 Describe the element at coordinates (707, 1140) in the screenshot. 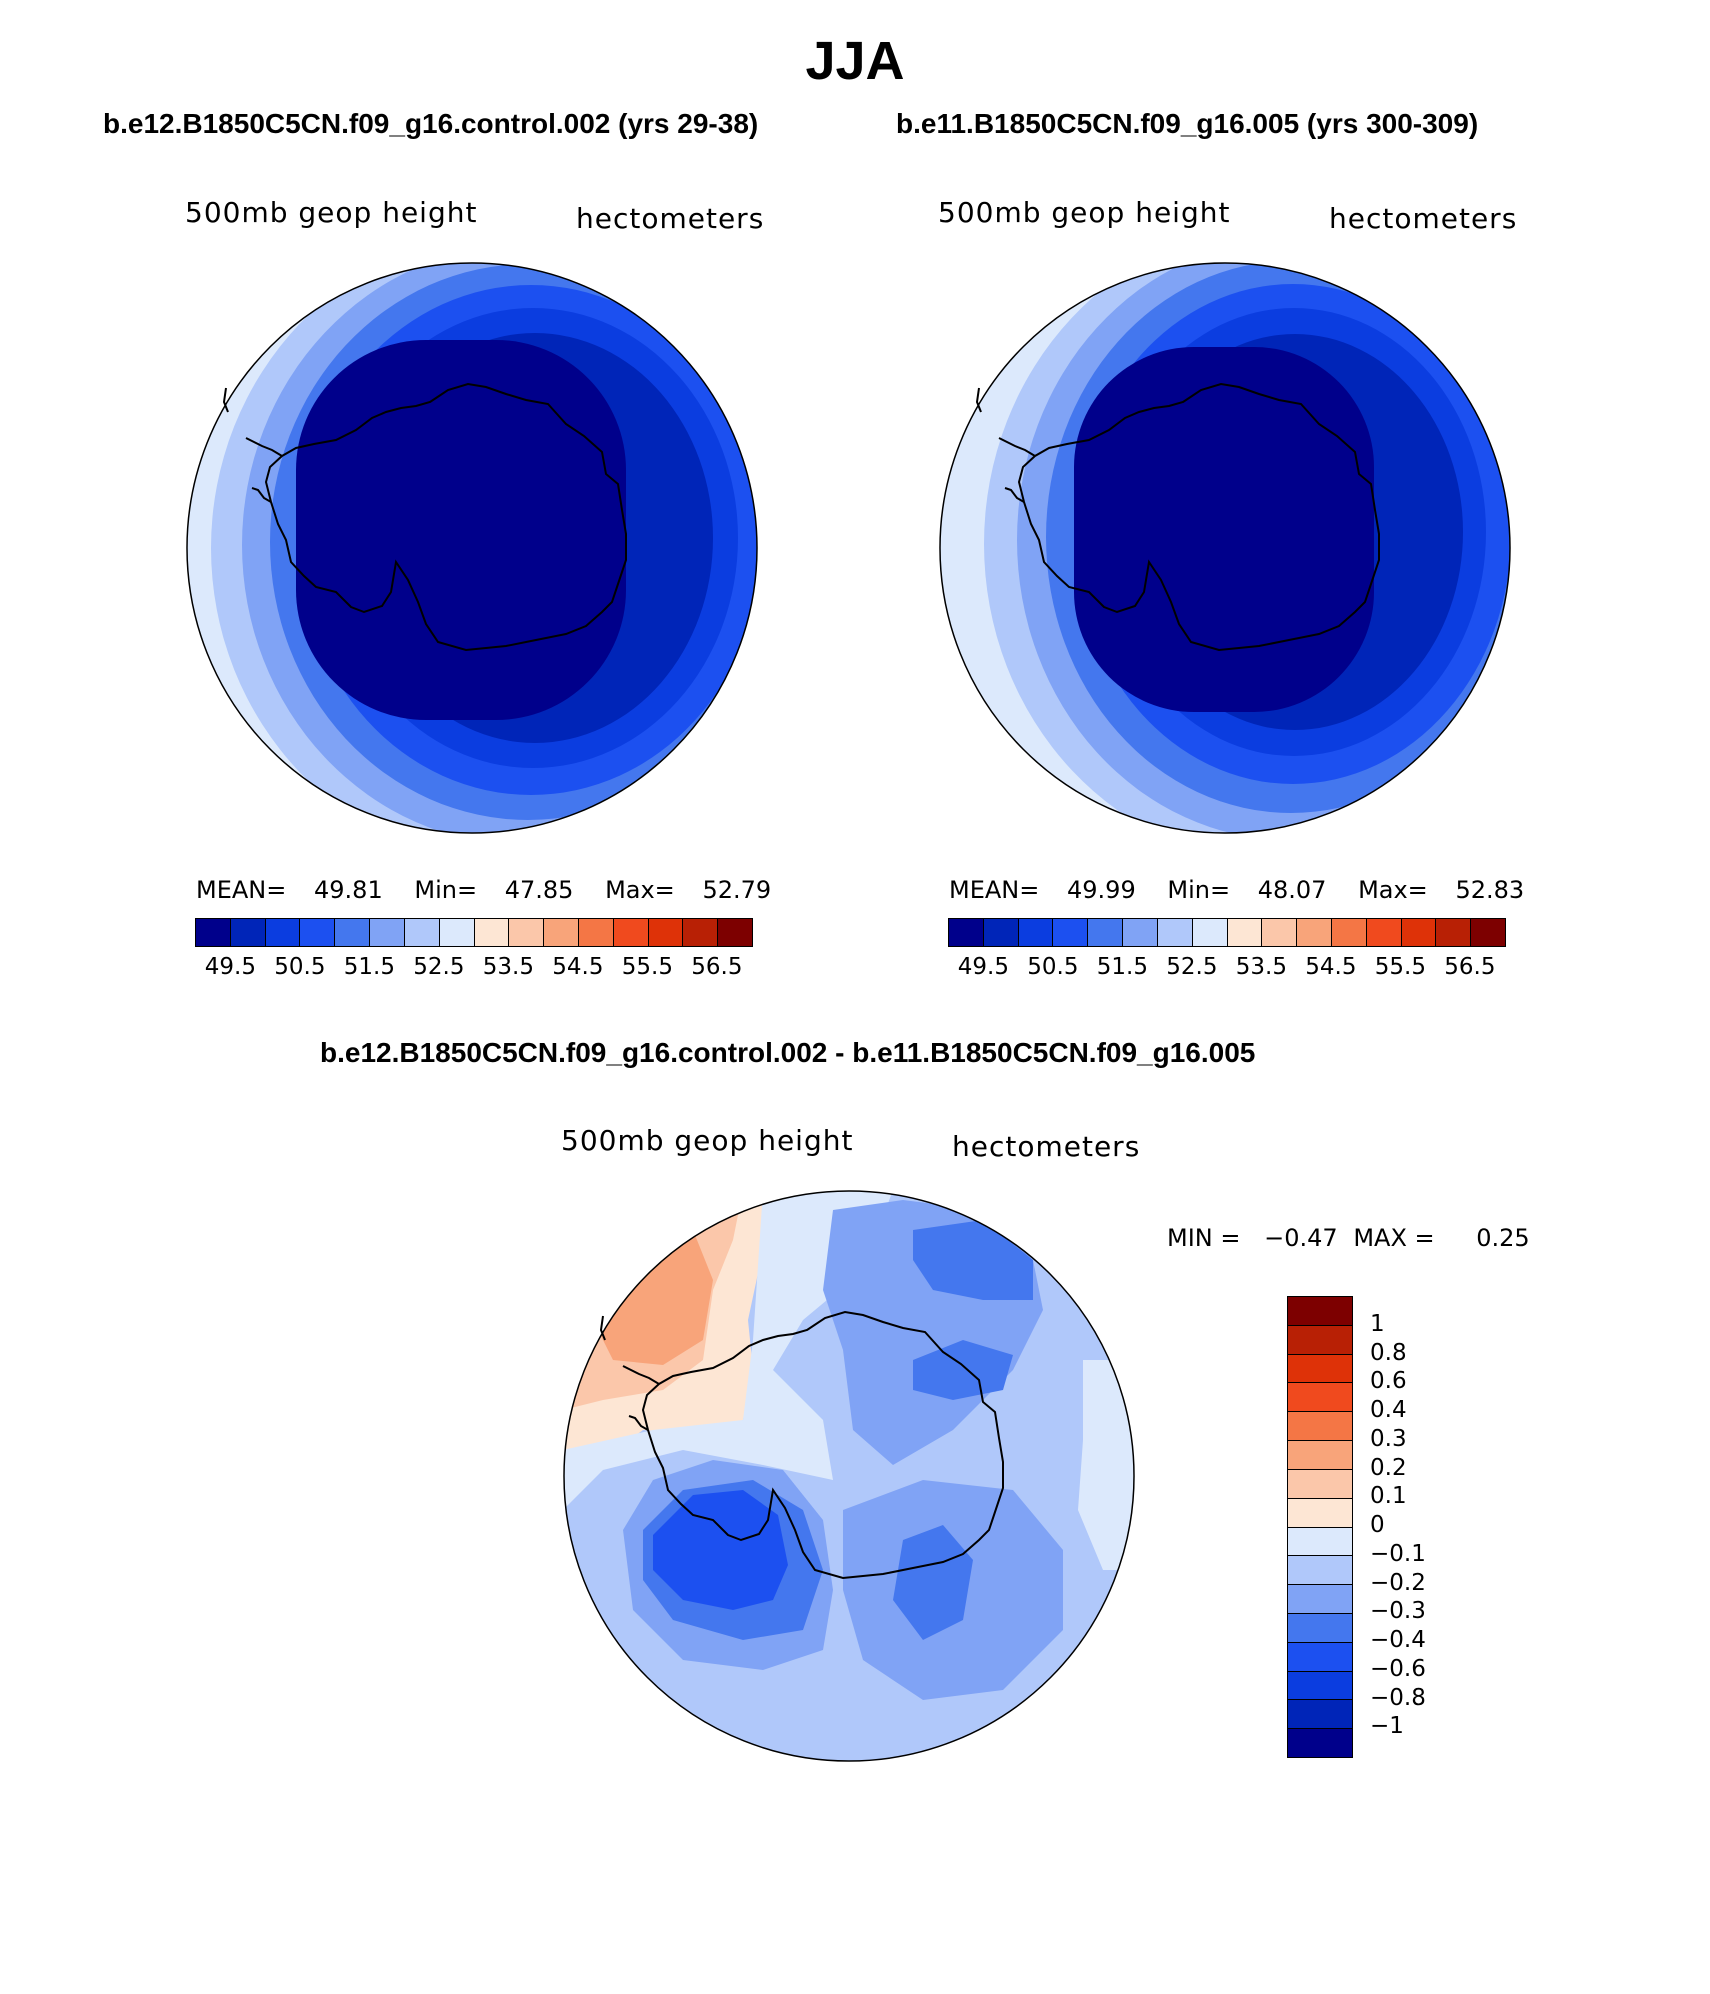

I see `difference-variable-label: 500mb geop height` at that location.